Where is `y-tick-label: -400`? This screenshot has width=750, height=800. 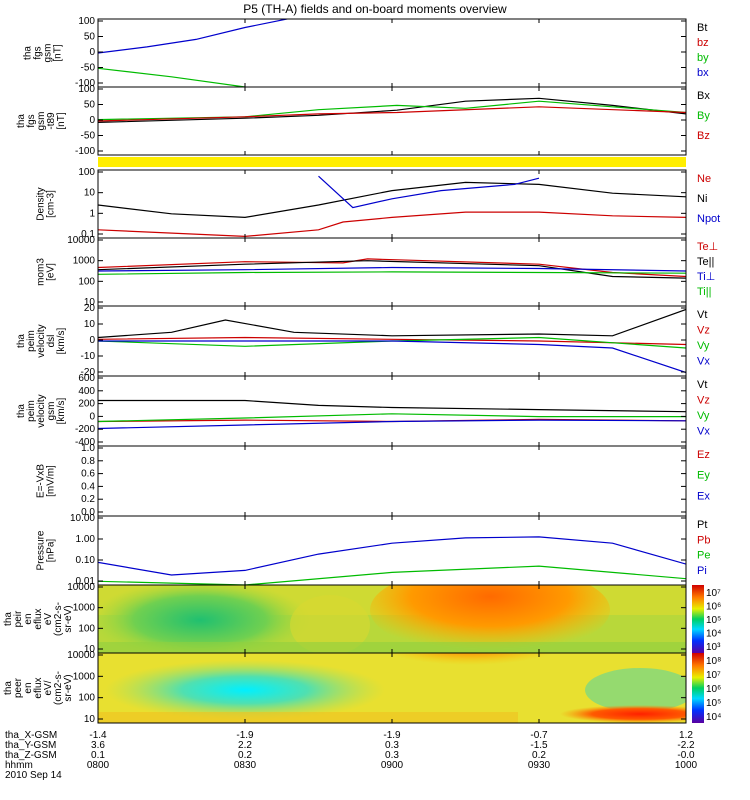 y-tick-label: -400 is located at coordinates (85, 442).